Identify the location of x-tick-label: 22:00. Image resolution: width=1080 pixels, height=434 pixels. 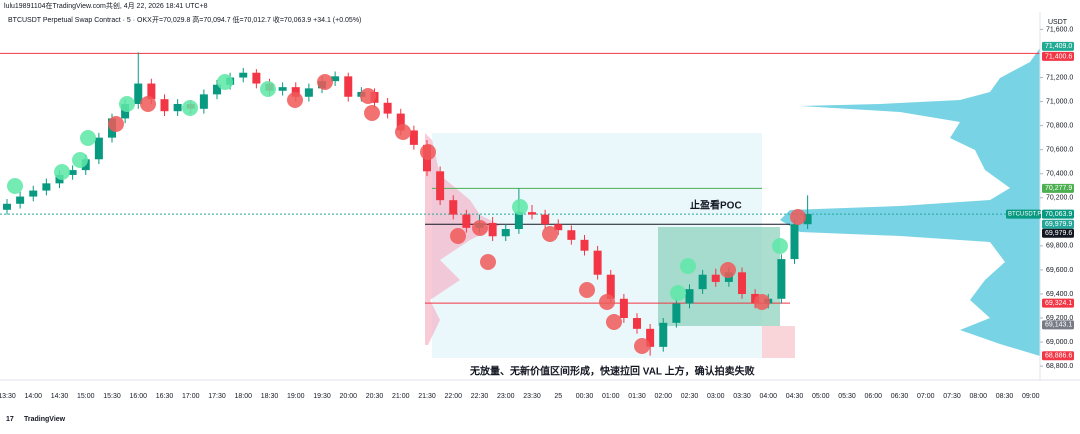
(453, 396).